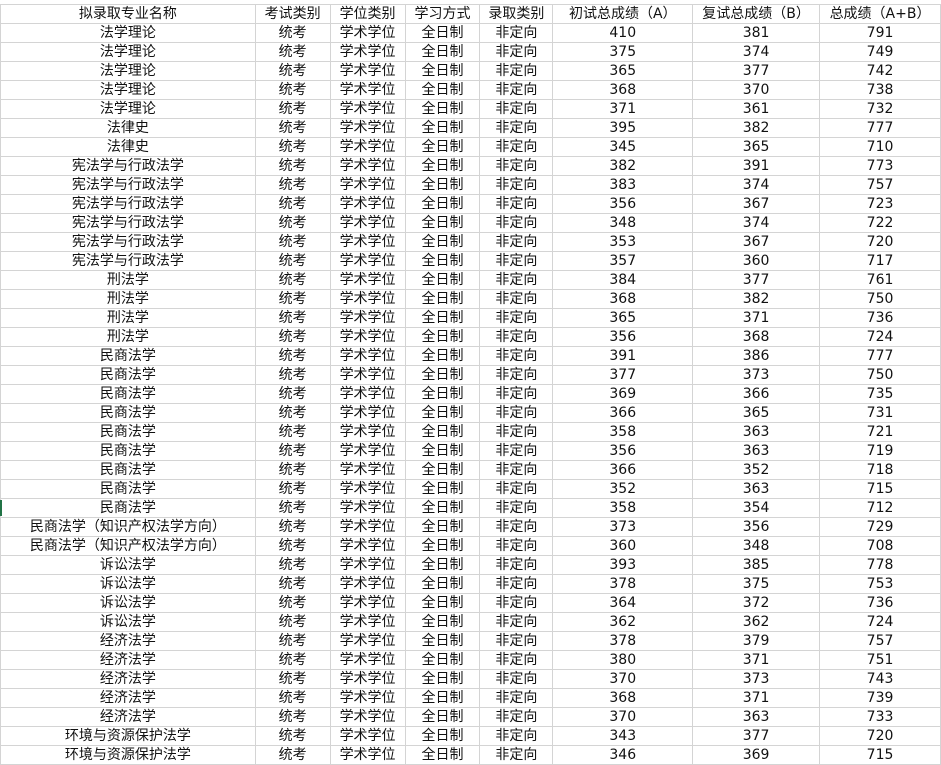 The height and width of the screenshot is (765, 941). Describe the element at coordinates (880, 584) in the screenshot. I see `cell-total-score: 753` at that location.